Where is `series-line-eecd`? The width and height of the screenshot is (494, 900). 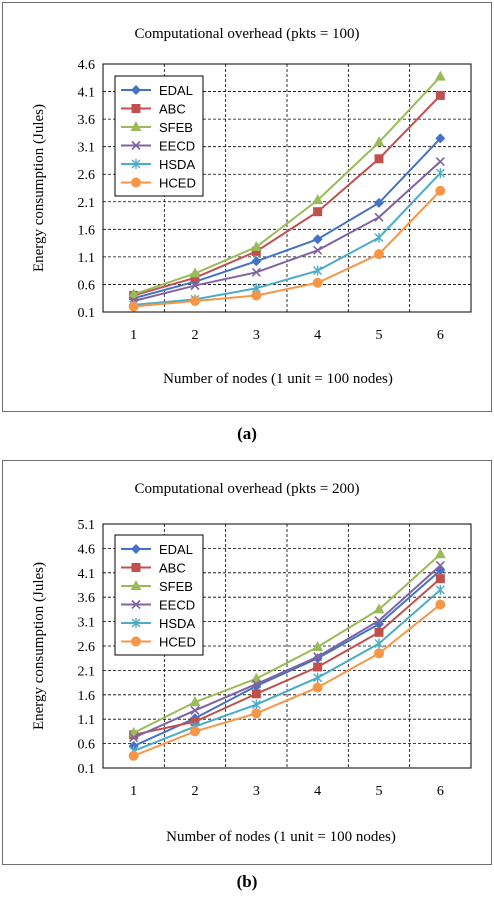
series-line-eecd is located at coordinates (287, 231).